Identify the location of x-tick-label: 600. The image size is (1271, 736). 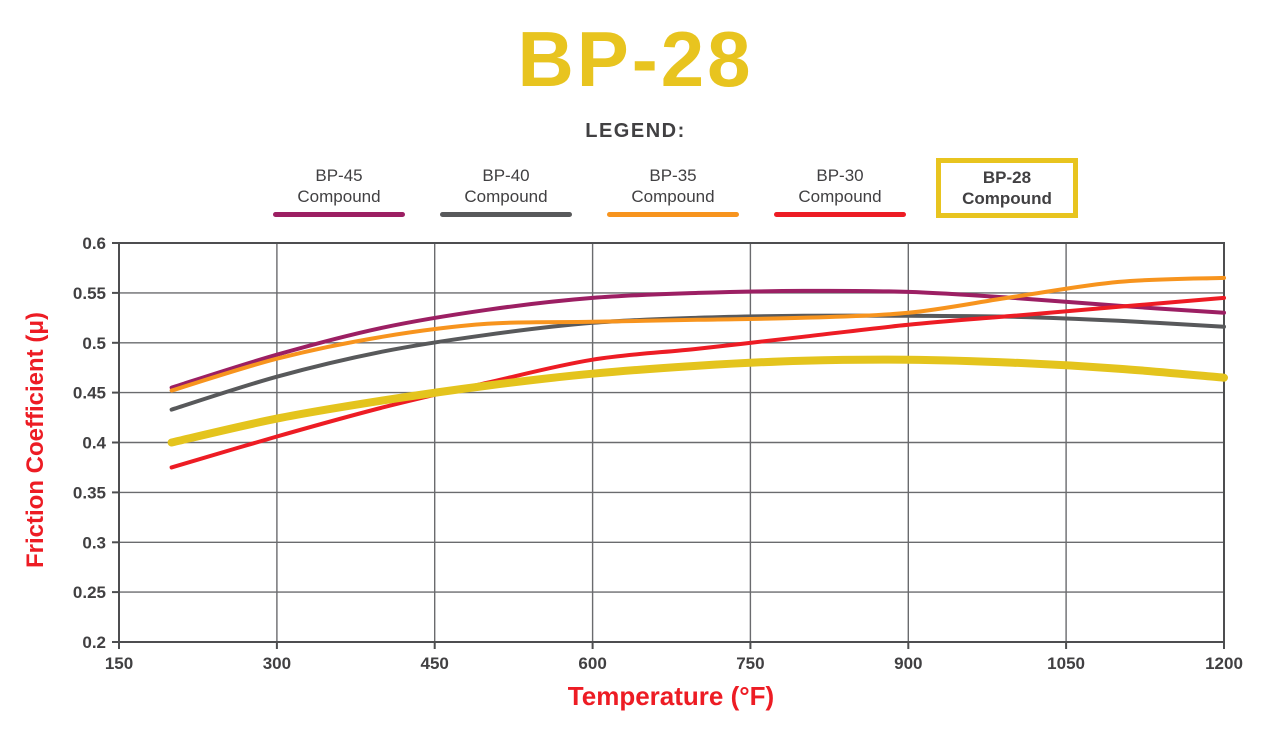
(592, 663).